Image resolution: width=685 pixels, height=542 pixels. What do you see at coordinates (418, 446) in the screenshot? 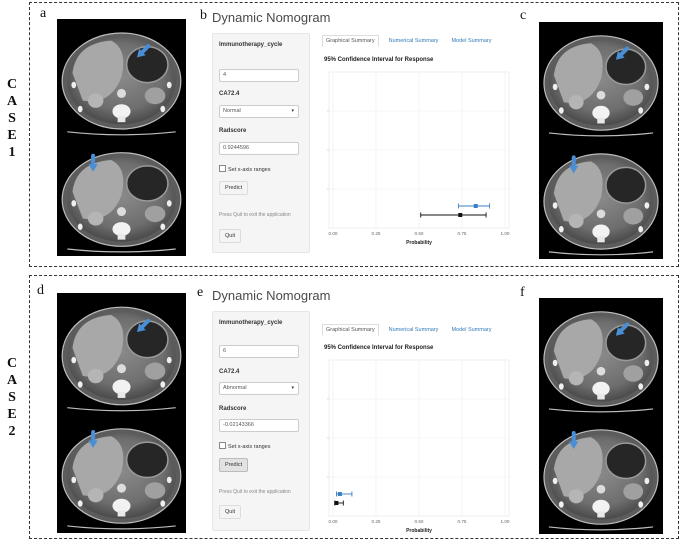
I see `ci-chart-svg: 0.00 0.25 0.50 0.75 1.00 Probability` at bounding box center [418, 446].